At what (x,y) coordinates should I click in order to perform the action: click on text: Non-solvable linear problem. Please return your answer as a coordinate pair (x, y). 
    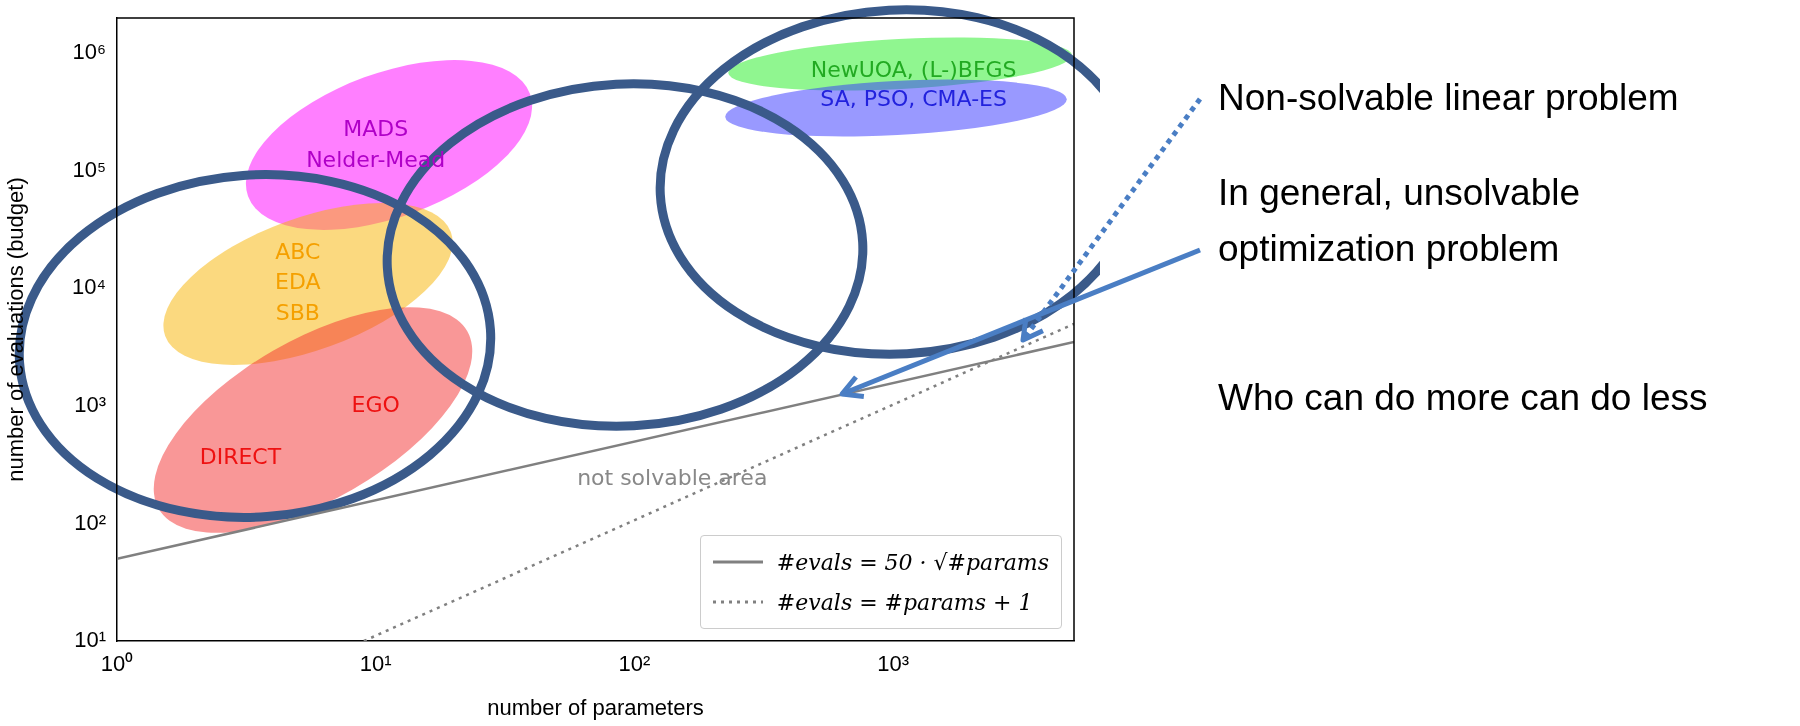
    Looking at the image, I should click on (1449, 98).